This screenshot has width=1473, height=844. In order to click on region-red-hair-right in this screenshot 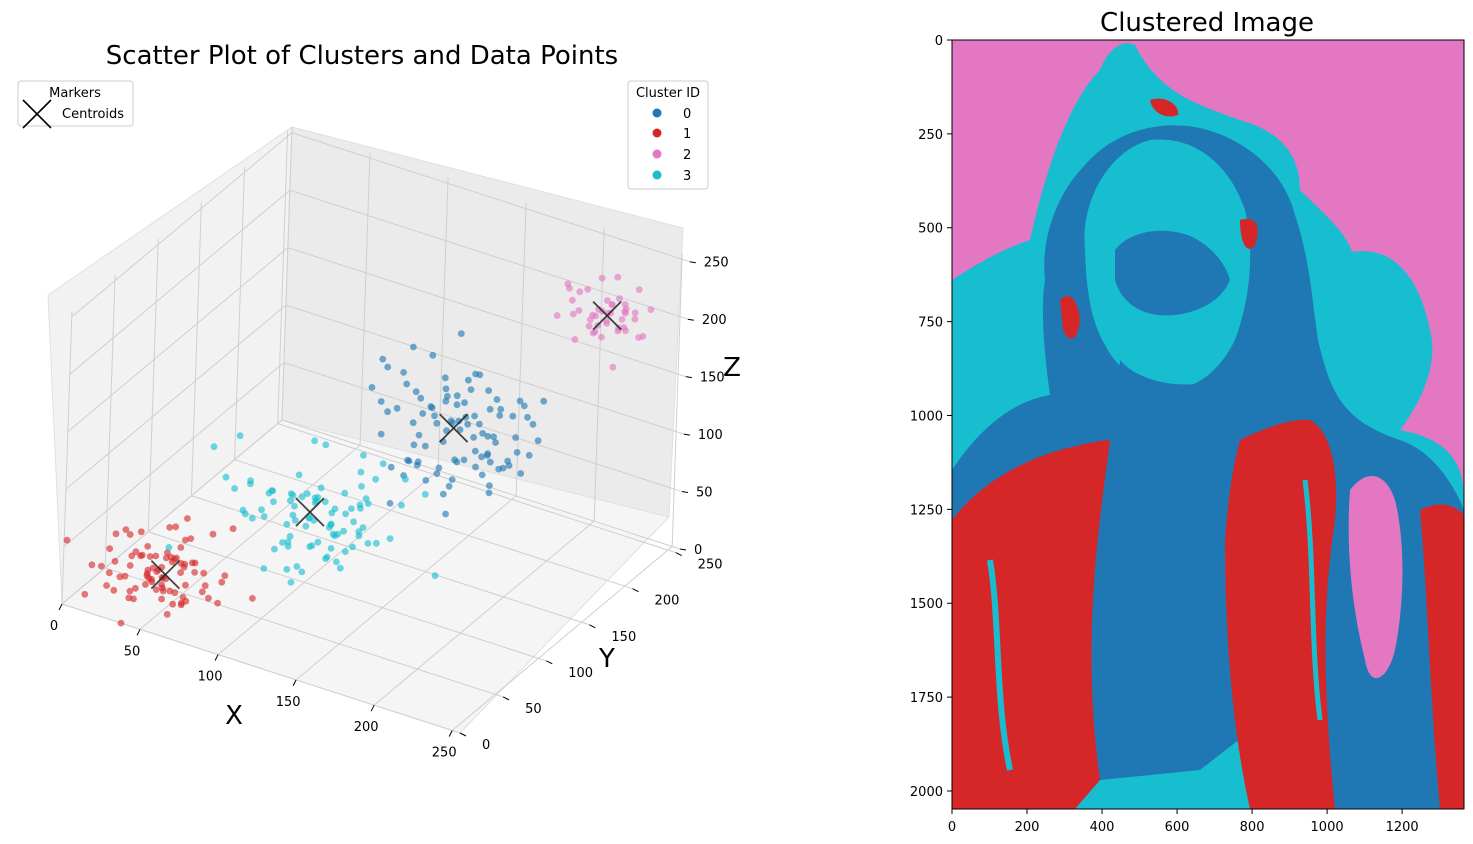, I will do `click(1249, 233)`.